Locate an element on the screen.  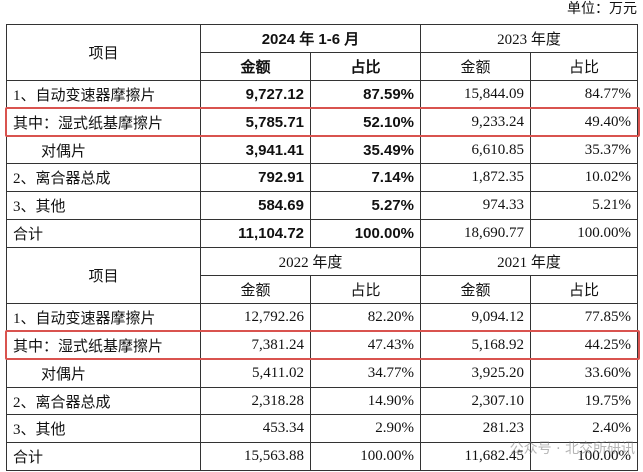
cell-value: 15,563.88 is located at coordinates (255, 457).